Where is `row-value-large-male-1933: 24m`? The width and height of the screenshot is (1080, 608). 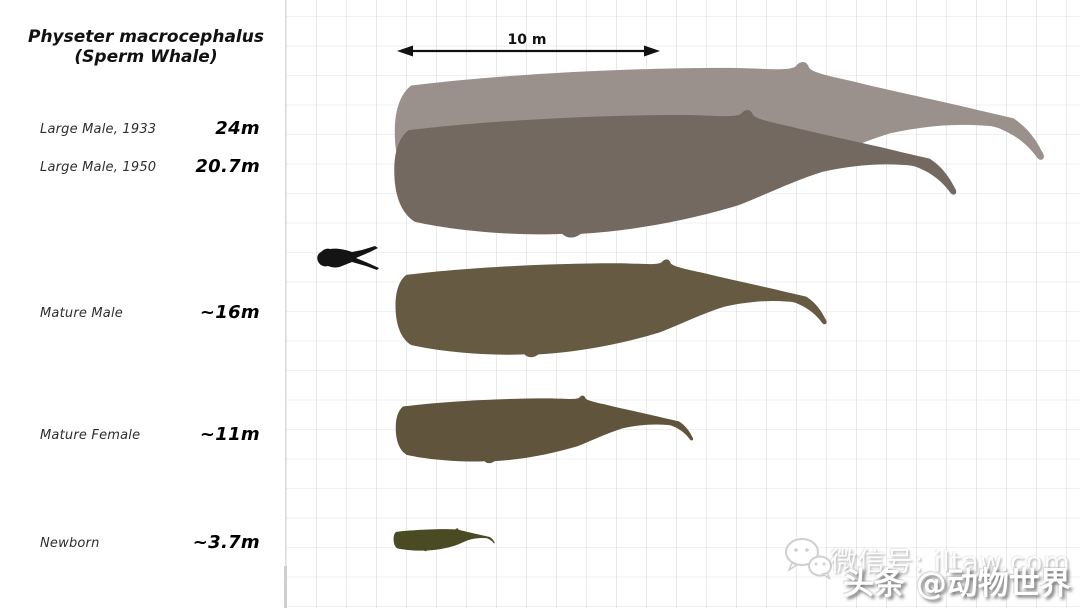 row-value-large-male-1933: 24m is located at coordinates (237, 128).